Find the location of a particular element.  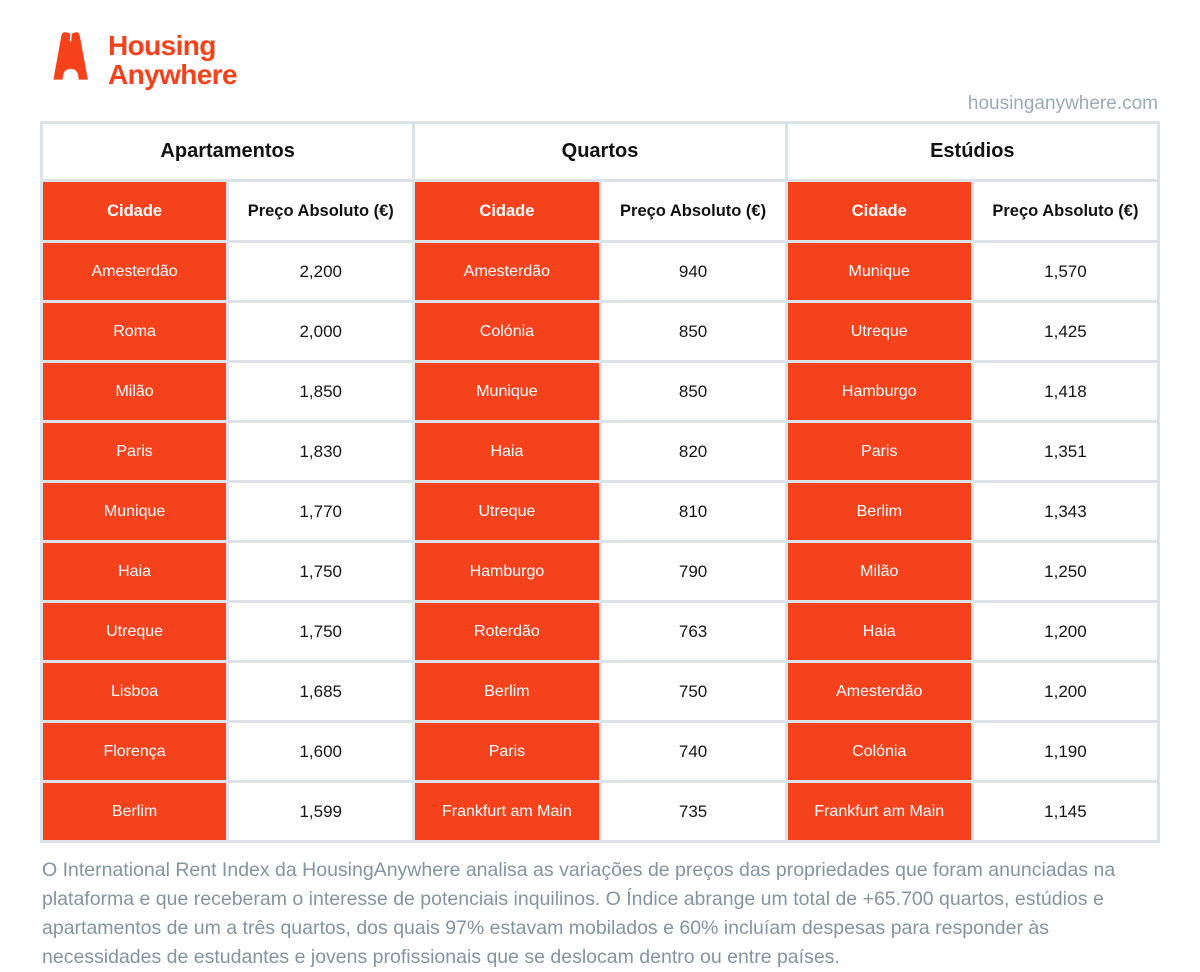

price-cell: 810 is located at coordinates (693, 511).